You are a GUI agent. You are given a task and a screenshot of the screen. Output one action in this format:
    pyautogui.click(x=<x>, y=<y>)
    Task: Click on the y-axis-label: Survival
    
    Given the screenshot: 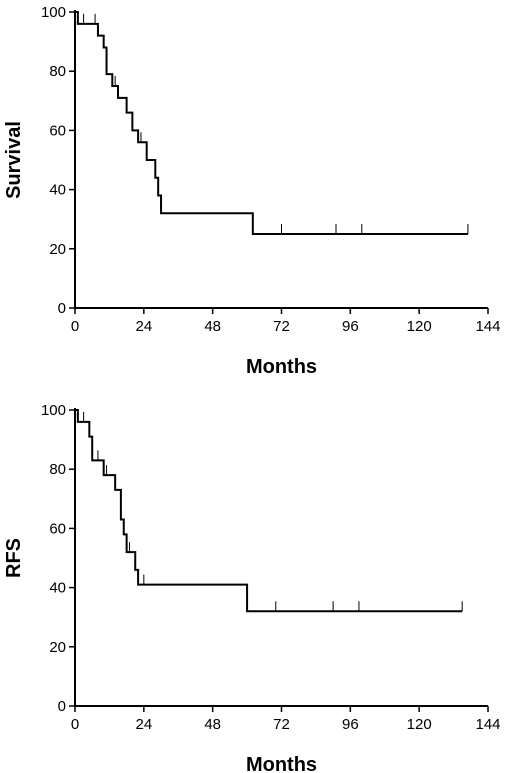 What is the action you would take?
    pyautogui.click(x=14, y=160)
    